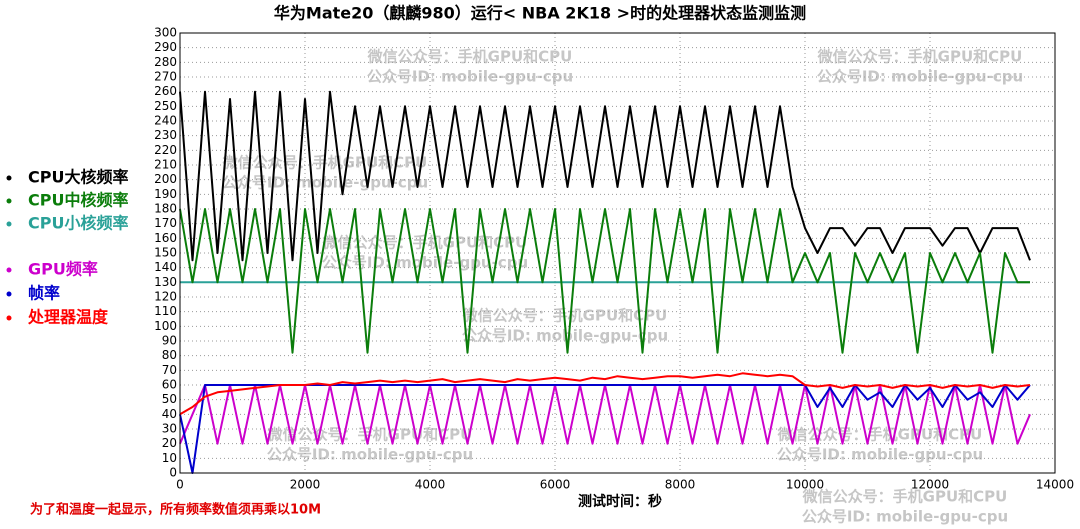  Describe the element at coordinates (180, 485) in the screenshot. I see `x-tick-label: 0` at that location.